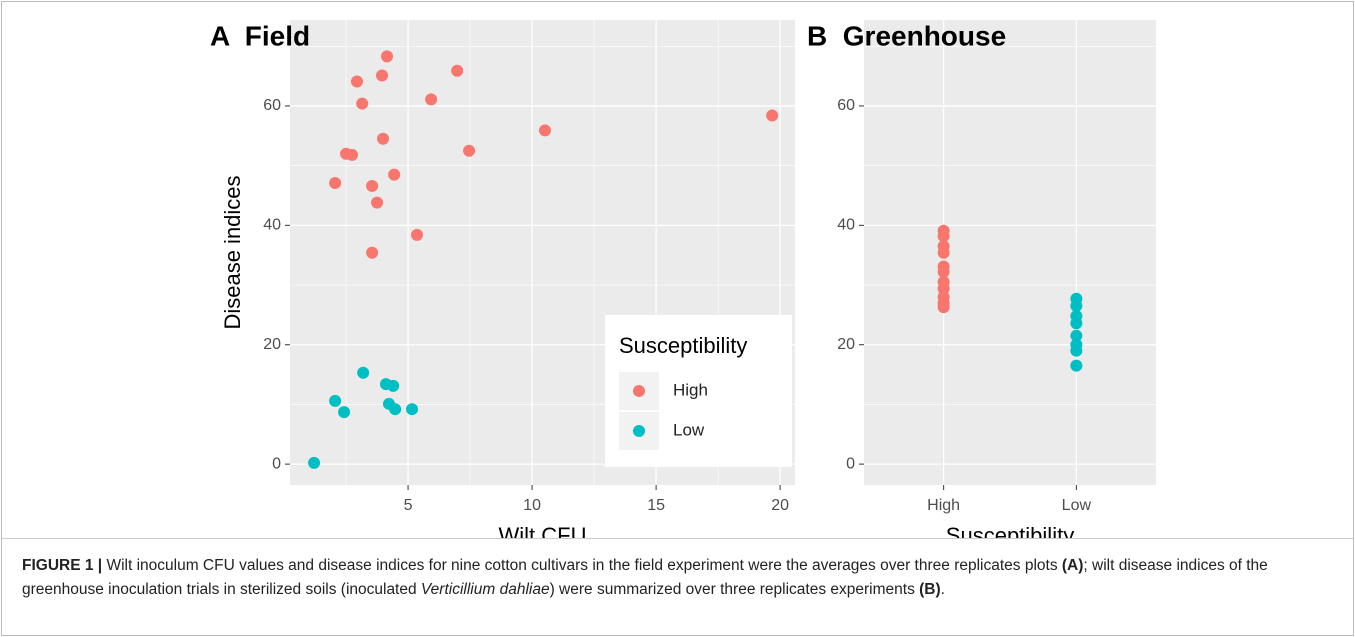 The width and height of the screenshot is (1355, 637). I want to click on caption-text: FIGURE 1 |, so click(62, 565).